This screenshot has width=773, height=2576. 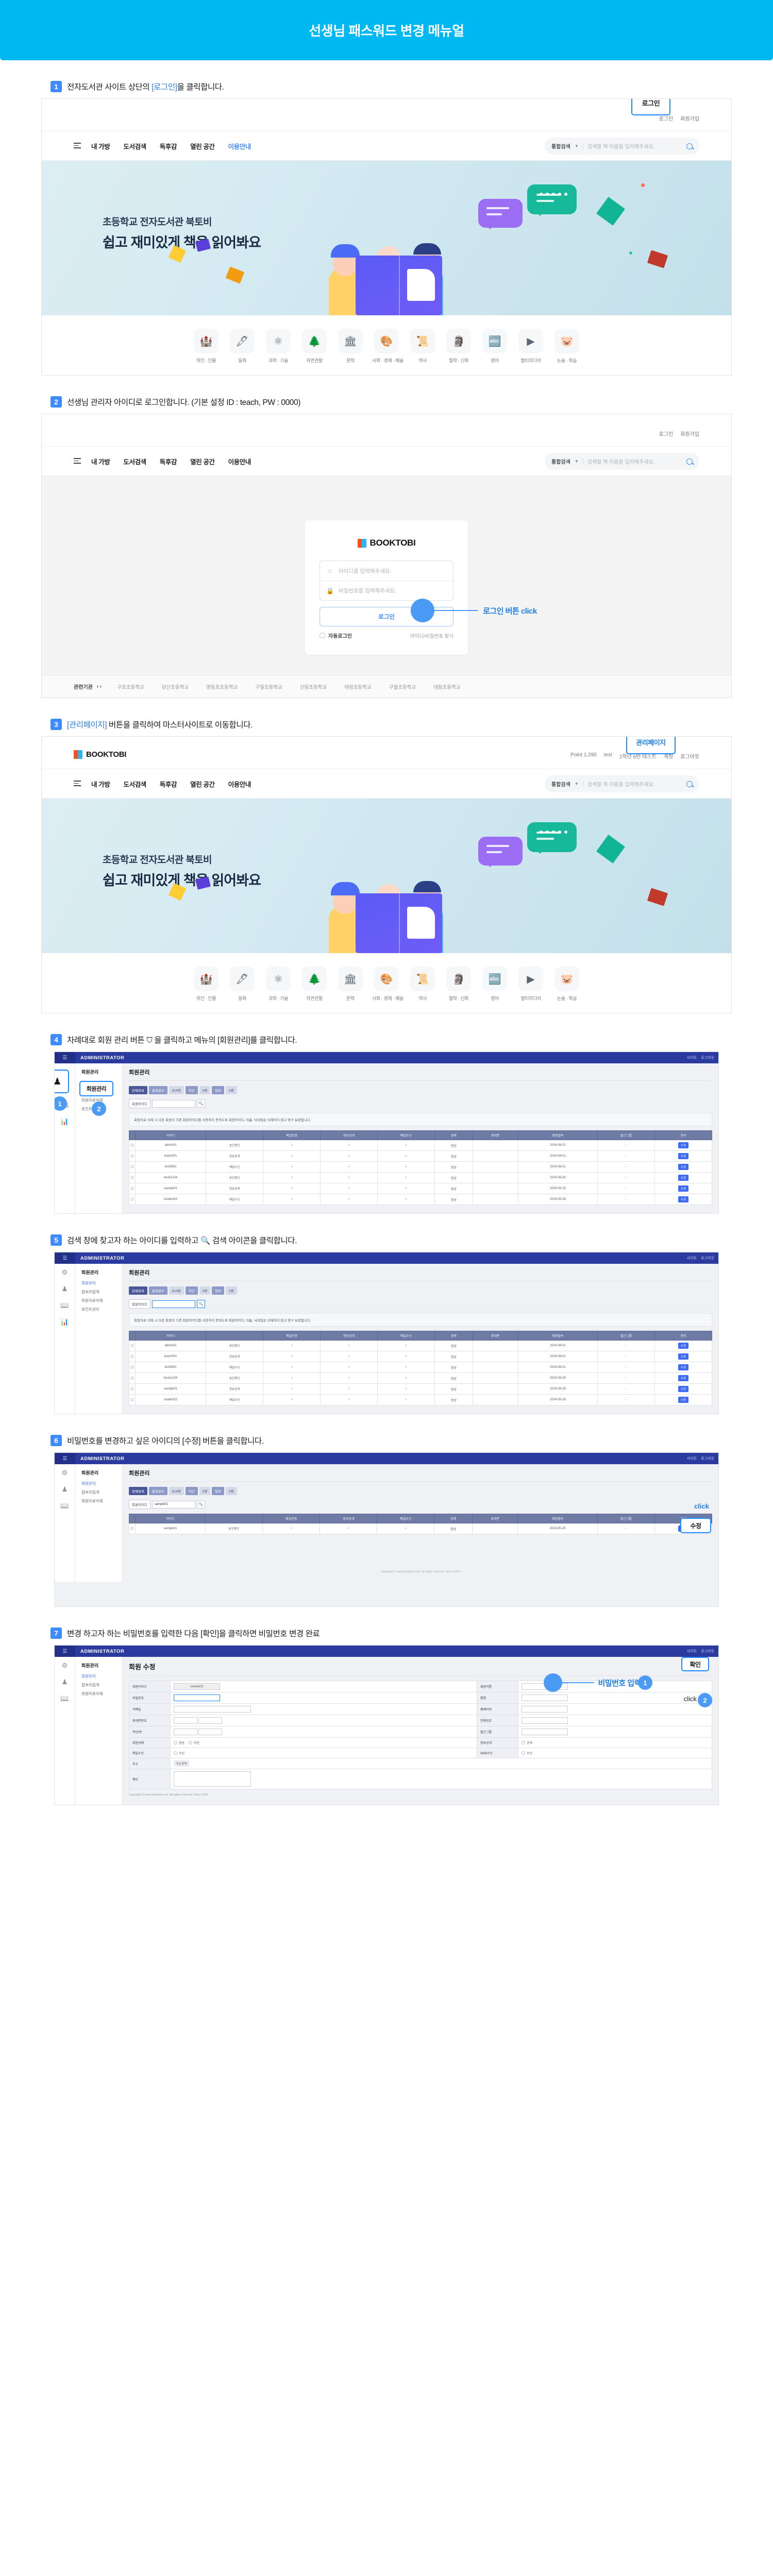 What do you see at coordinates (64, 1322) in the screenshot?
I see `chart-icon: 📊` at bounding box center [64, 1322].